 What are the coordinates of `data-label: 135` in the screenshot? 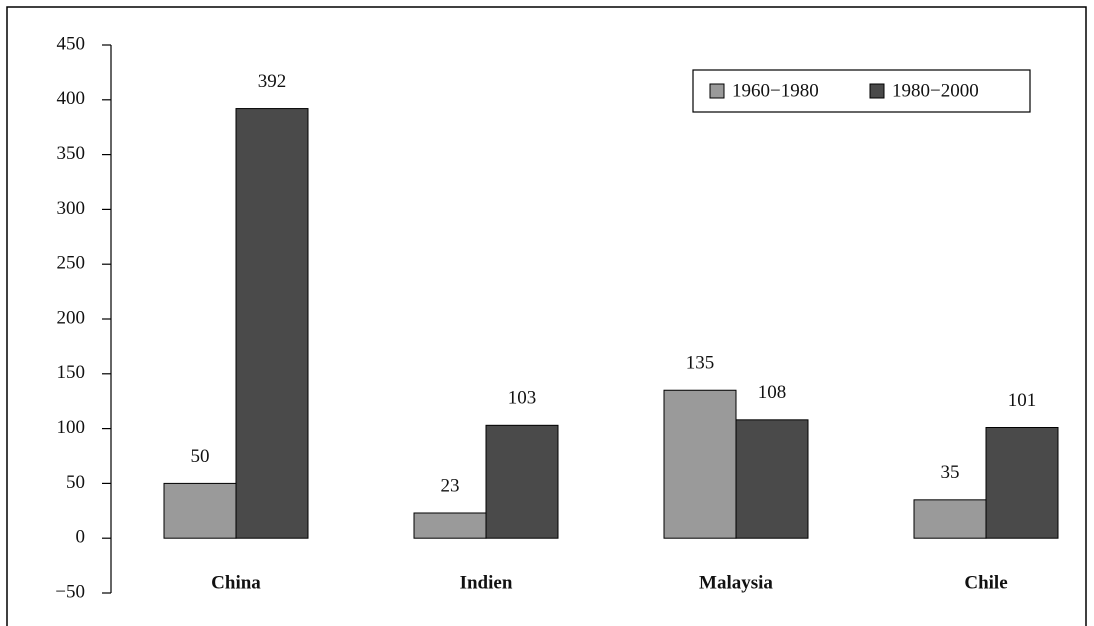 It's located at (700, 363).